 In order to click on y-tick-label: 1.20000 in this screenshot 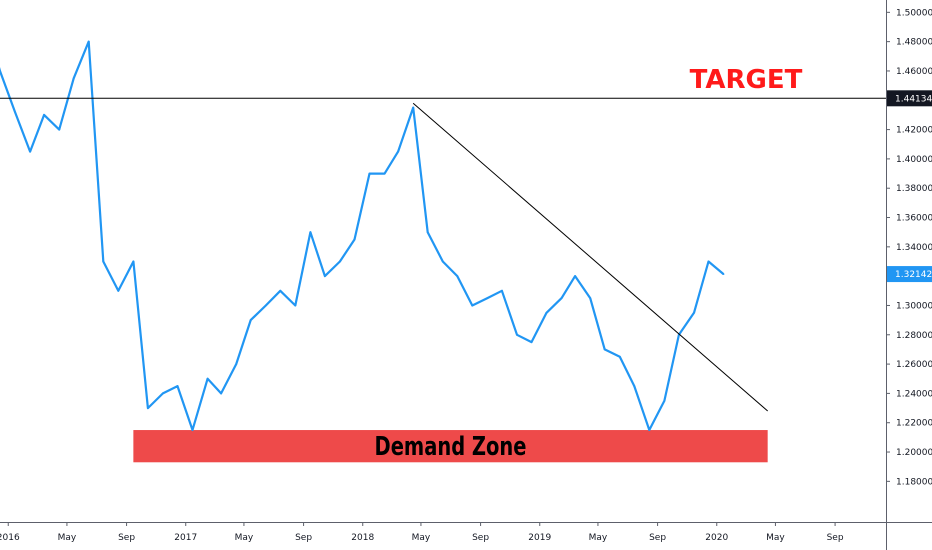, I will do `click(914, 453)`.